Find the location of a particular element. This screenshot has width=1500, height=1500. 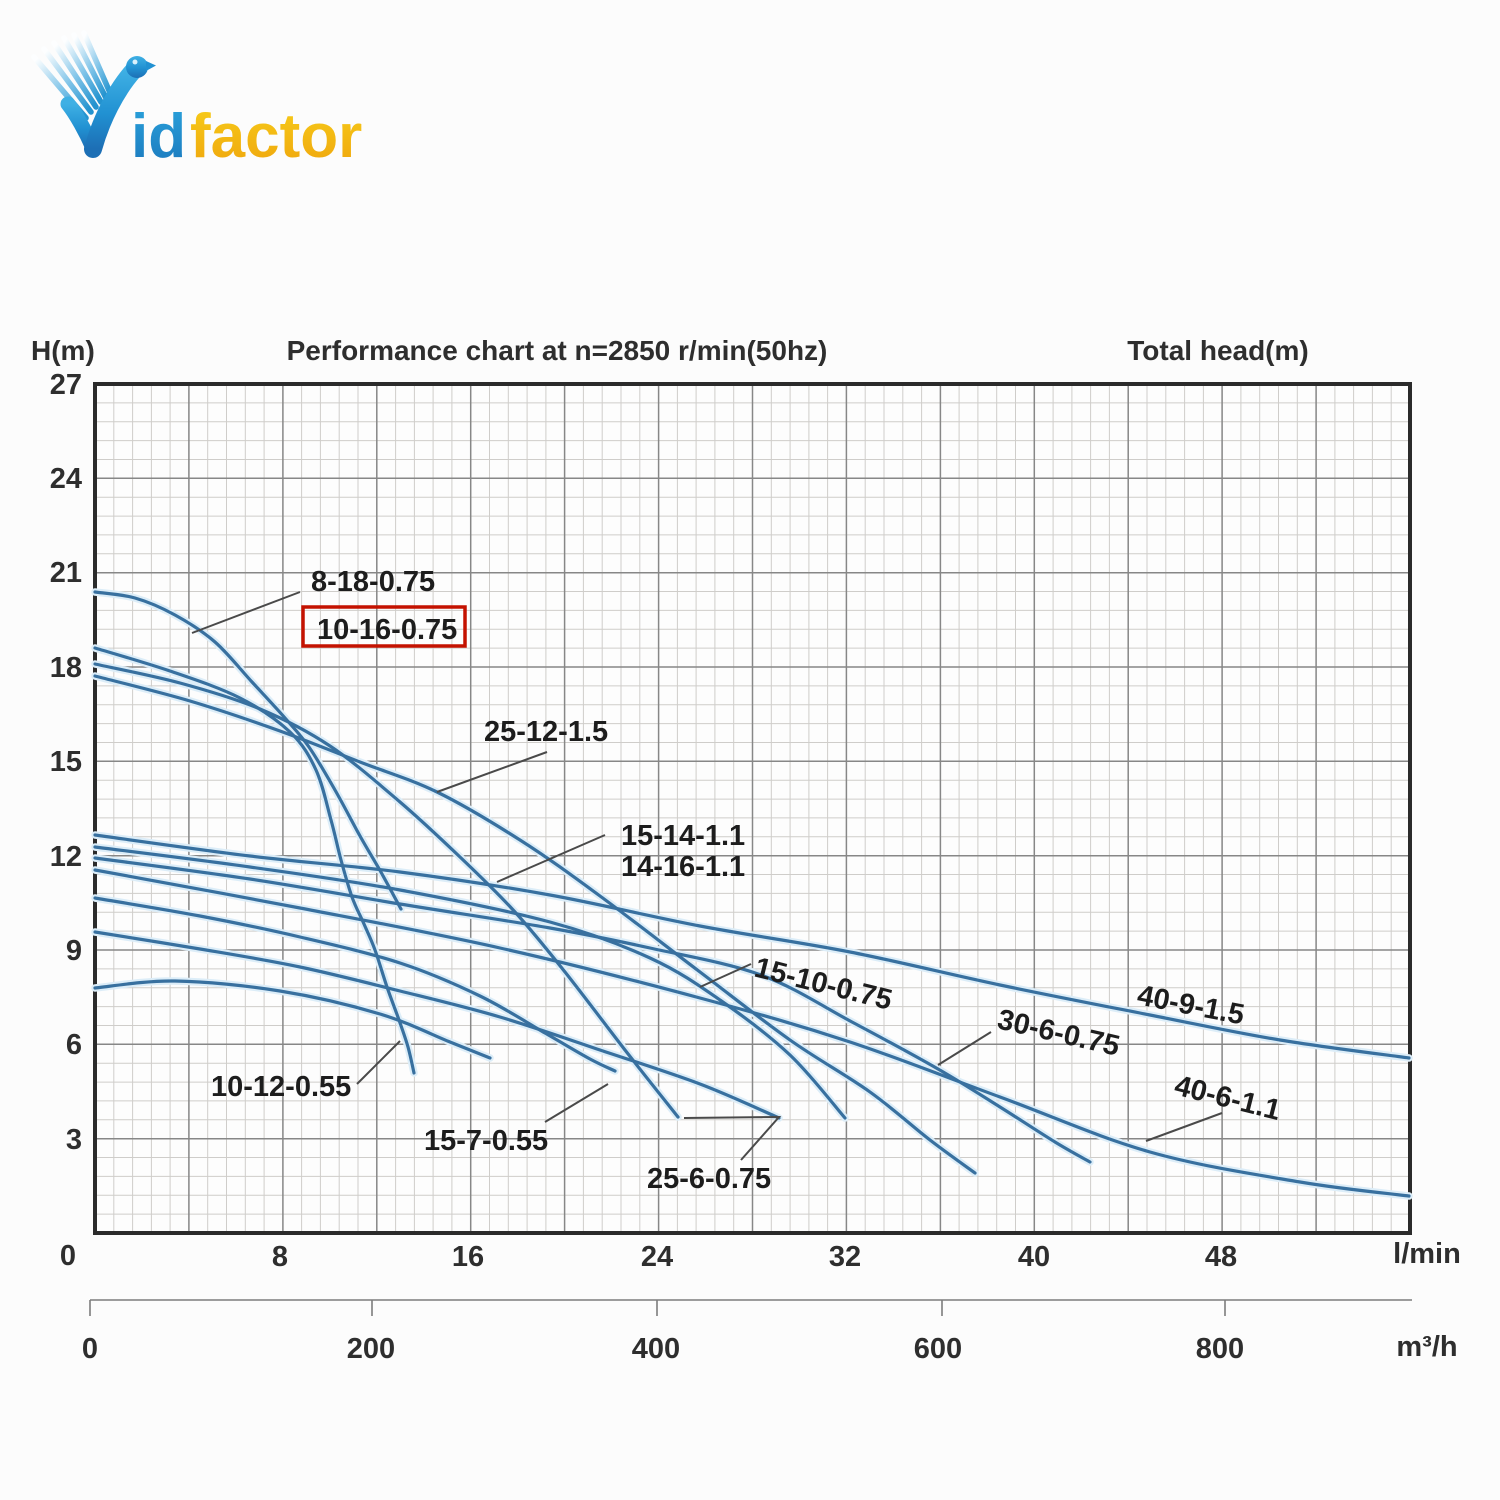

svg-text: 800 is located at coordinates (1220, 1349).